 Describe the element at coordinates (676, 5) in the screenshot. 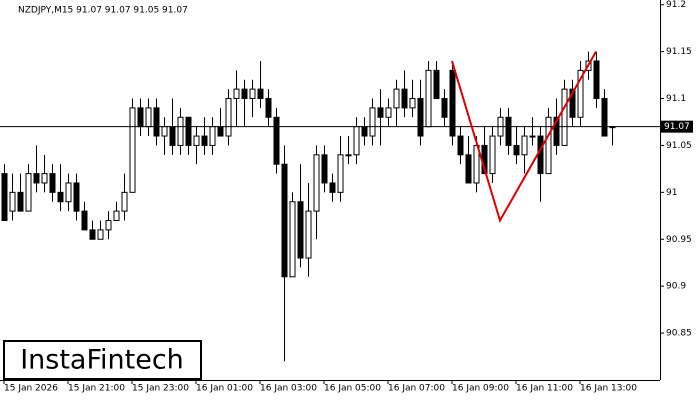

I see `y-tick-label: 91.2` at that location.